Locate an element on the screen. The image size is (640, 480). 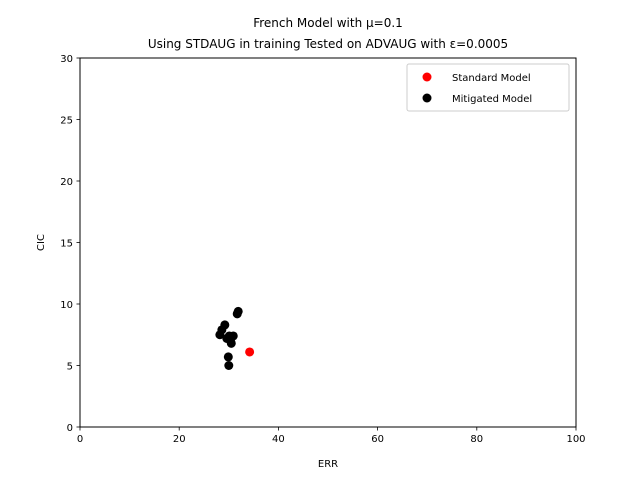
legend: Standard Model Mitigated Model is located at coordinates (488, 87).